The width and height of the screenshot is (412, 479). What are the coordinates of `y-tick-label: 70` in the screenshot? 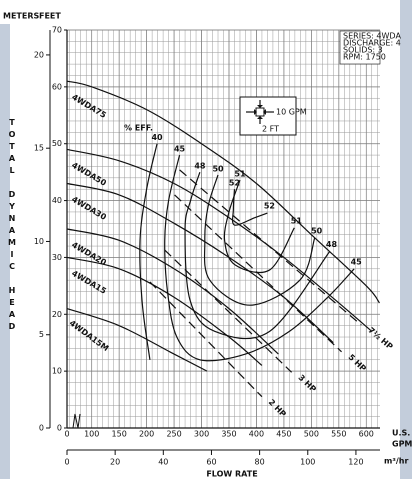 It's located at (57, 30).